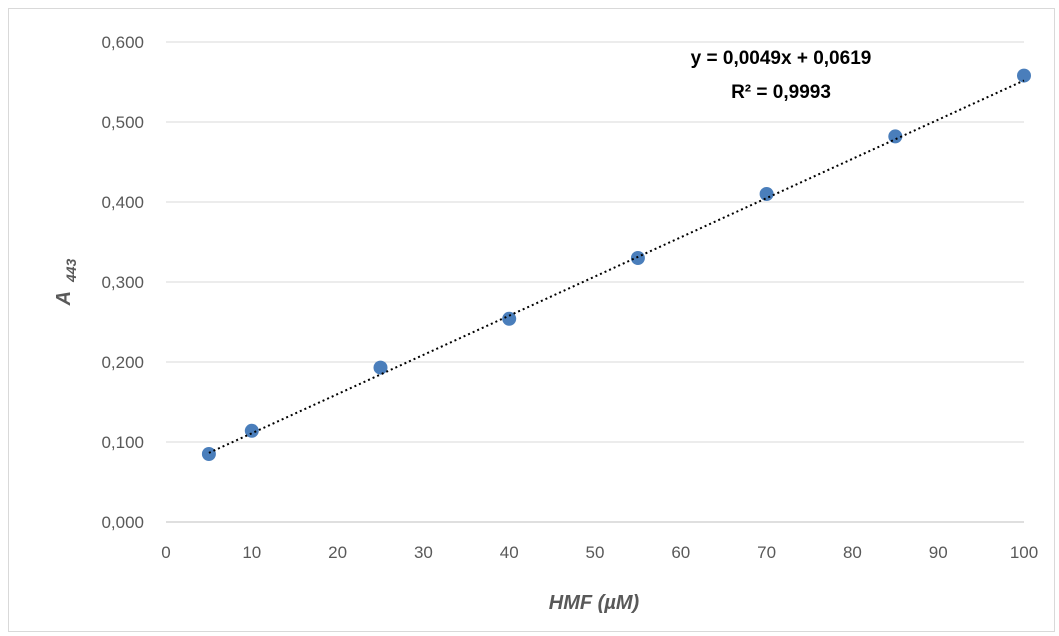  Describe the element at coordinates (165, 552) in the screenshot. I see `x-tick-label: 0` at that location.